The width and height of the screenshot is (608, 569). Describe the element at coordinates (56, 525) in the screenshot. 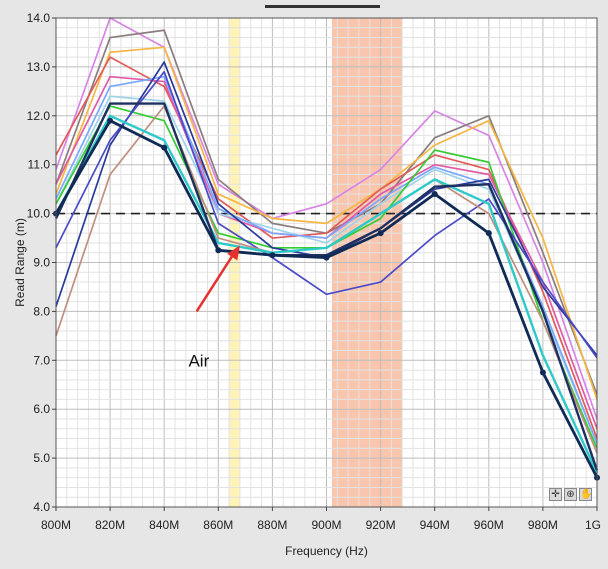

I see `x-tick-label: 800M` at that location.